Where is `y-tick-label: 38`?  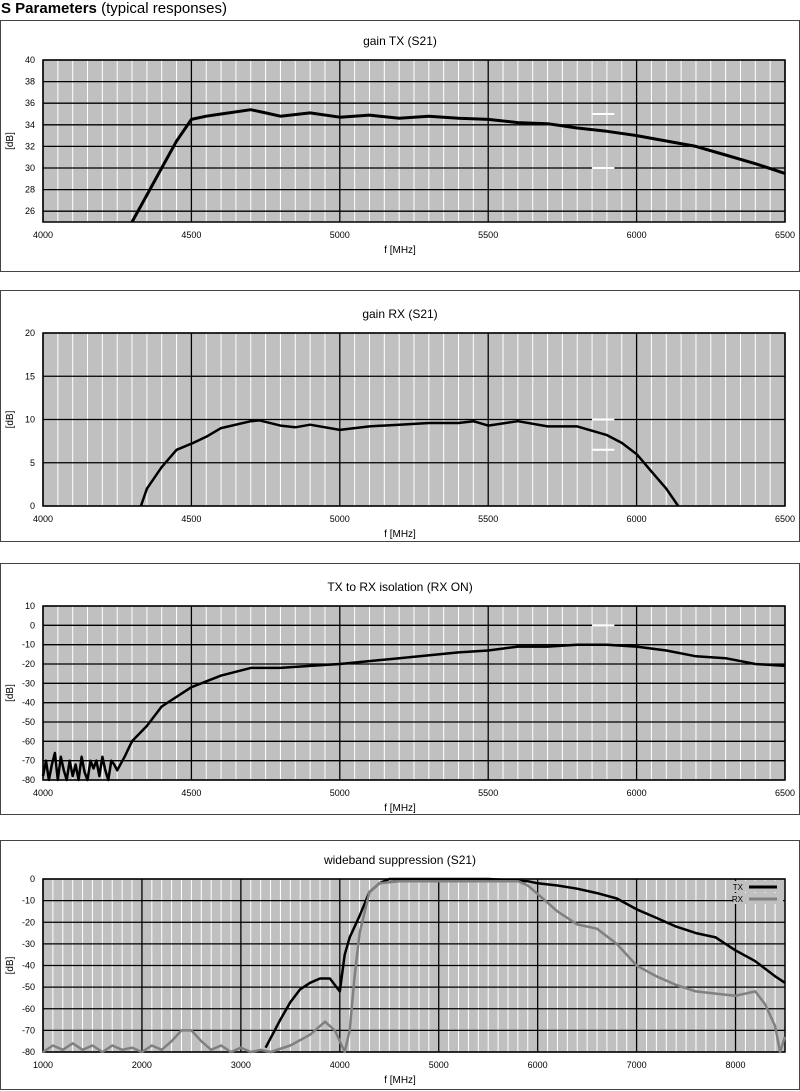 y-tick-label: 38 is located at coordinates (30, 82).